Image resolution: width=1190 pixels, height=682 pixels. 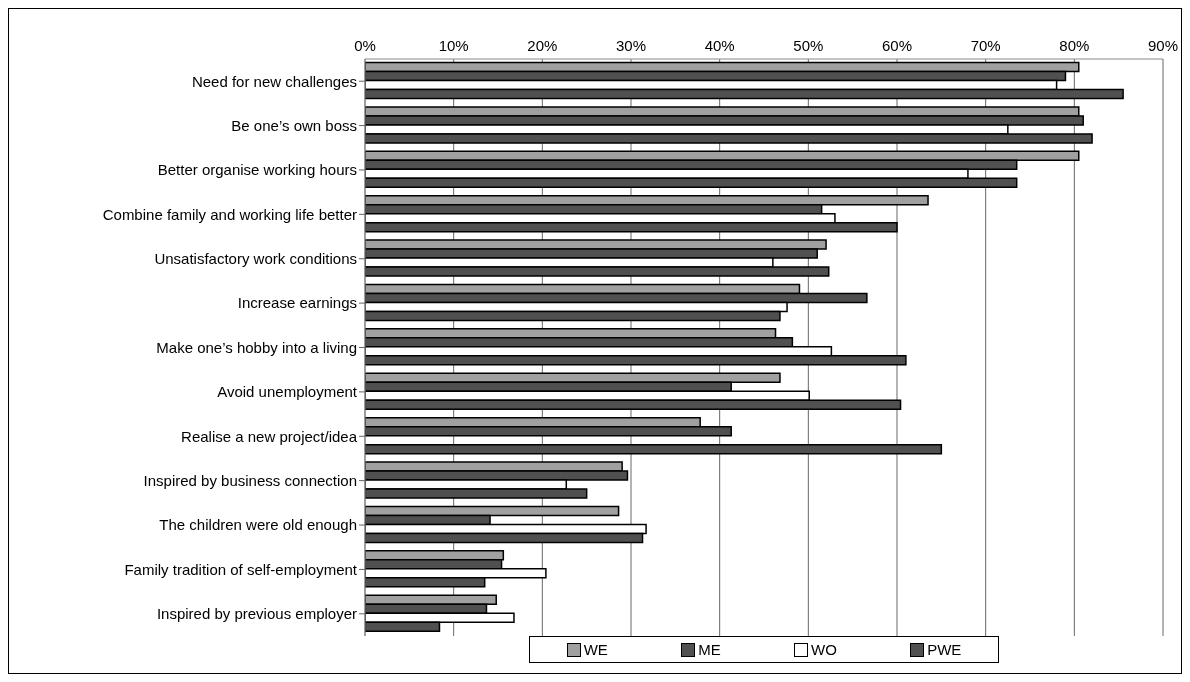 What do you see at coordinates (897, 45) in the screenshot?
I see `x-tick-label: 60%` at bounding box center [897, 45].